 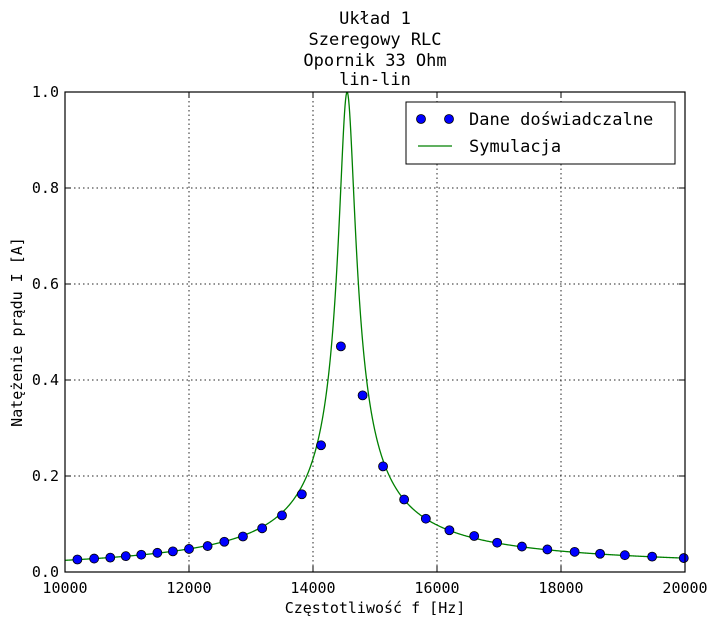 What do you see at coordinates (375, 608) in the screenshot?
I see `x-axis-label: Częstotliwość f [Hz]` at bounding box center [375, 608].